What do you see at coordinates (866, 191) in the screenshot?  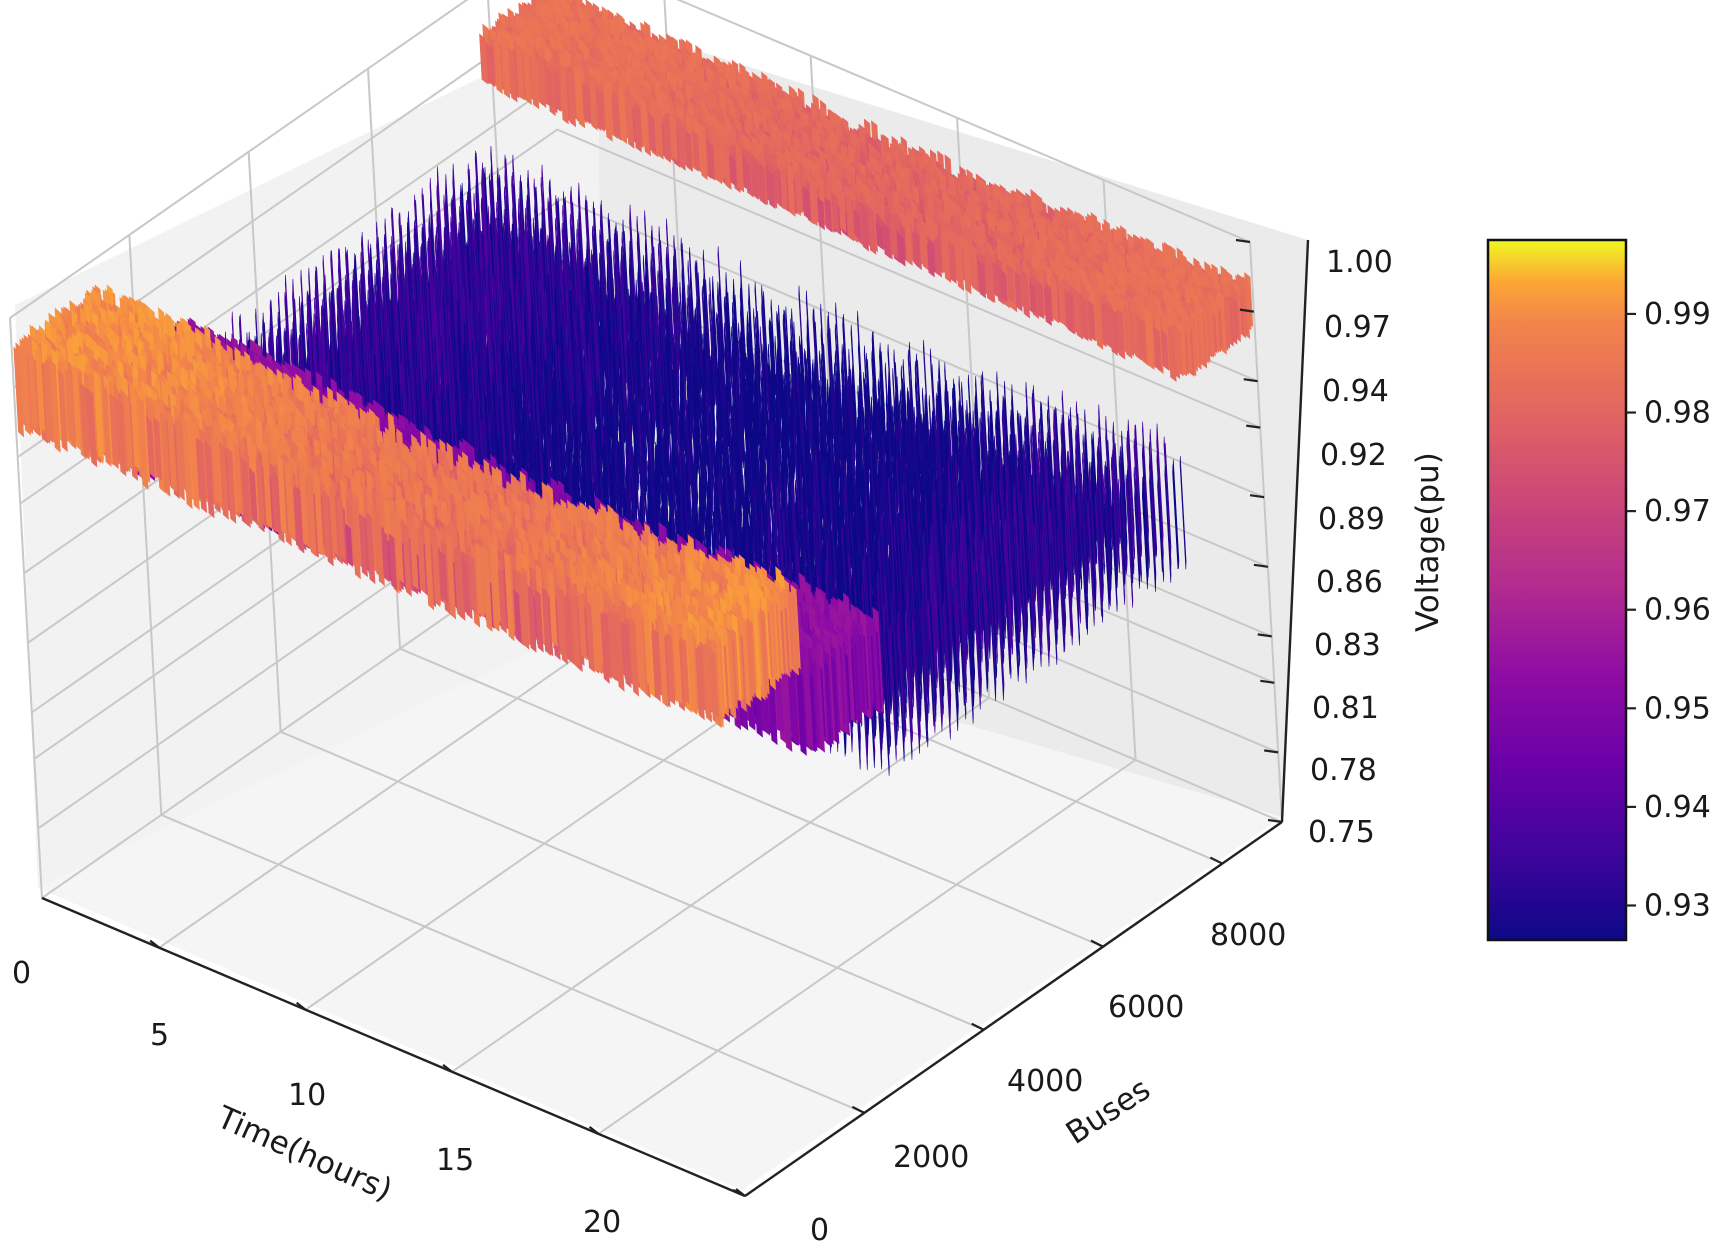 I see `bus-group-surface` at bounding box center [866, 191].